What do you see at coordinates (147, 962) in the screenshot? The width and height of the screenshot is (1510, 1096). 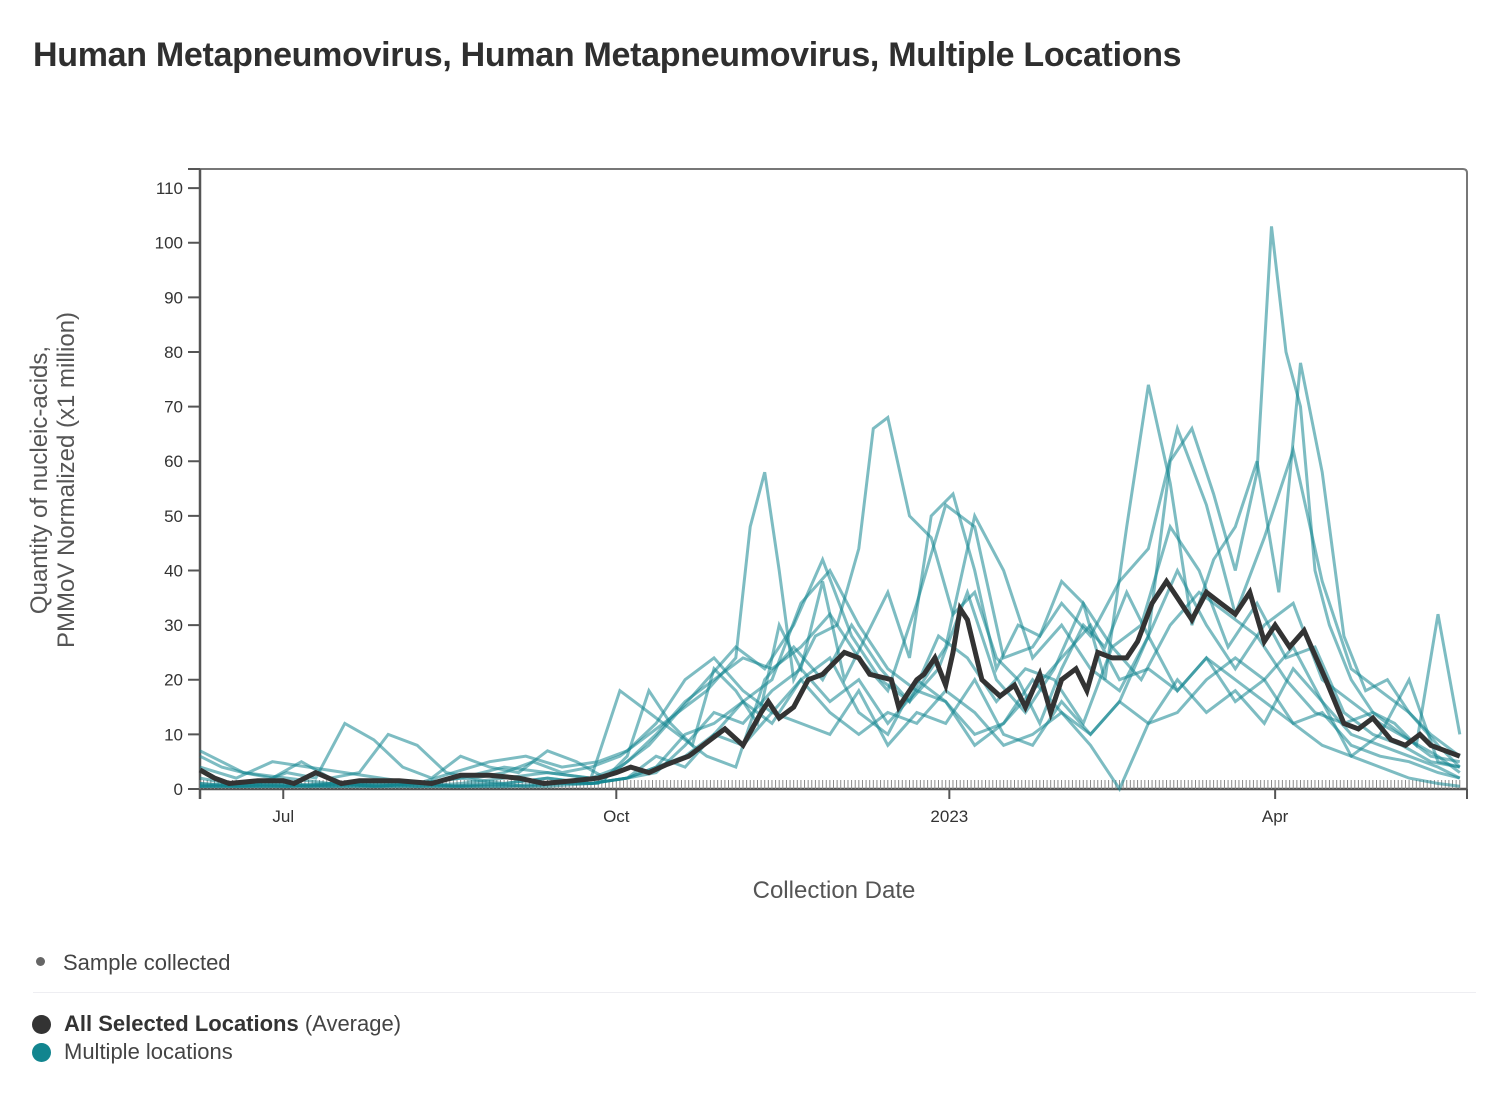 I see `legend-sample-label: Sample collected` at bounding box center [147, 962].